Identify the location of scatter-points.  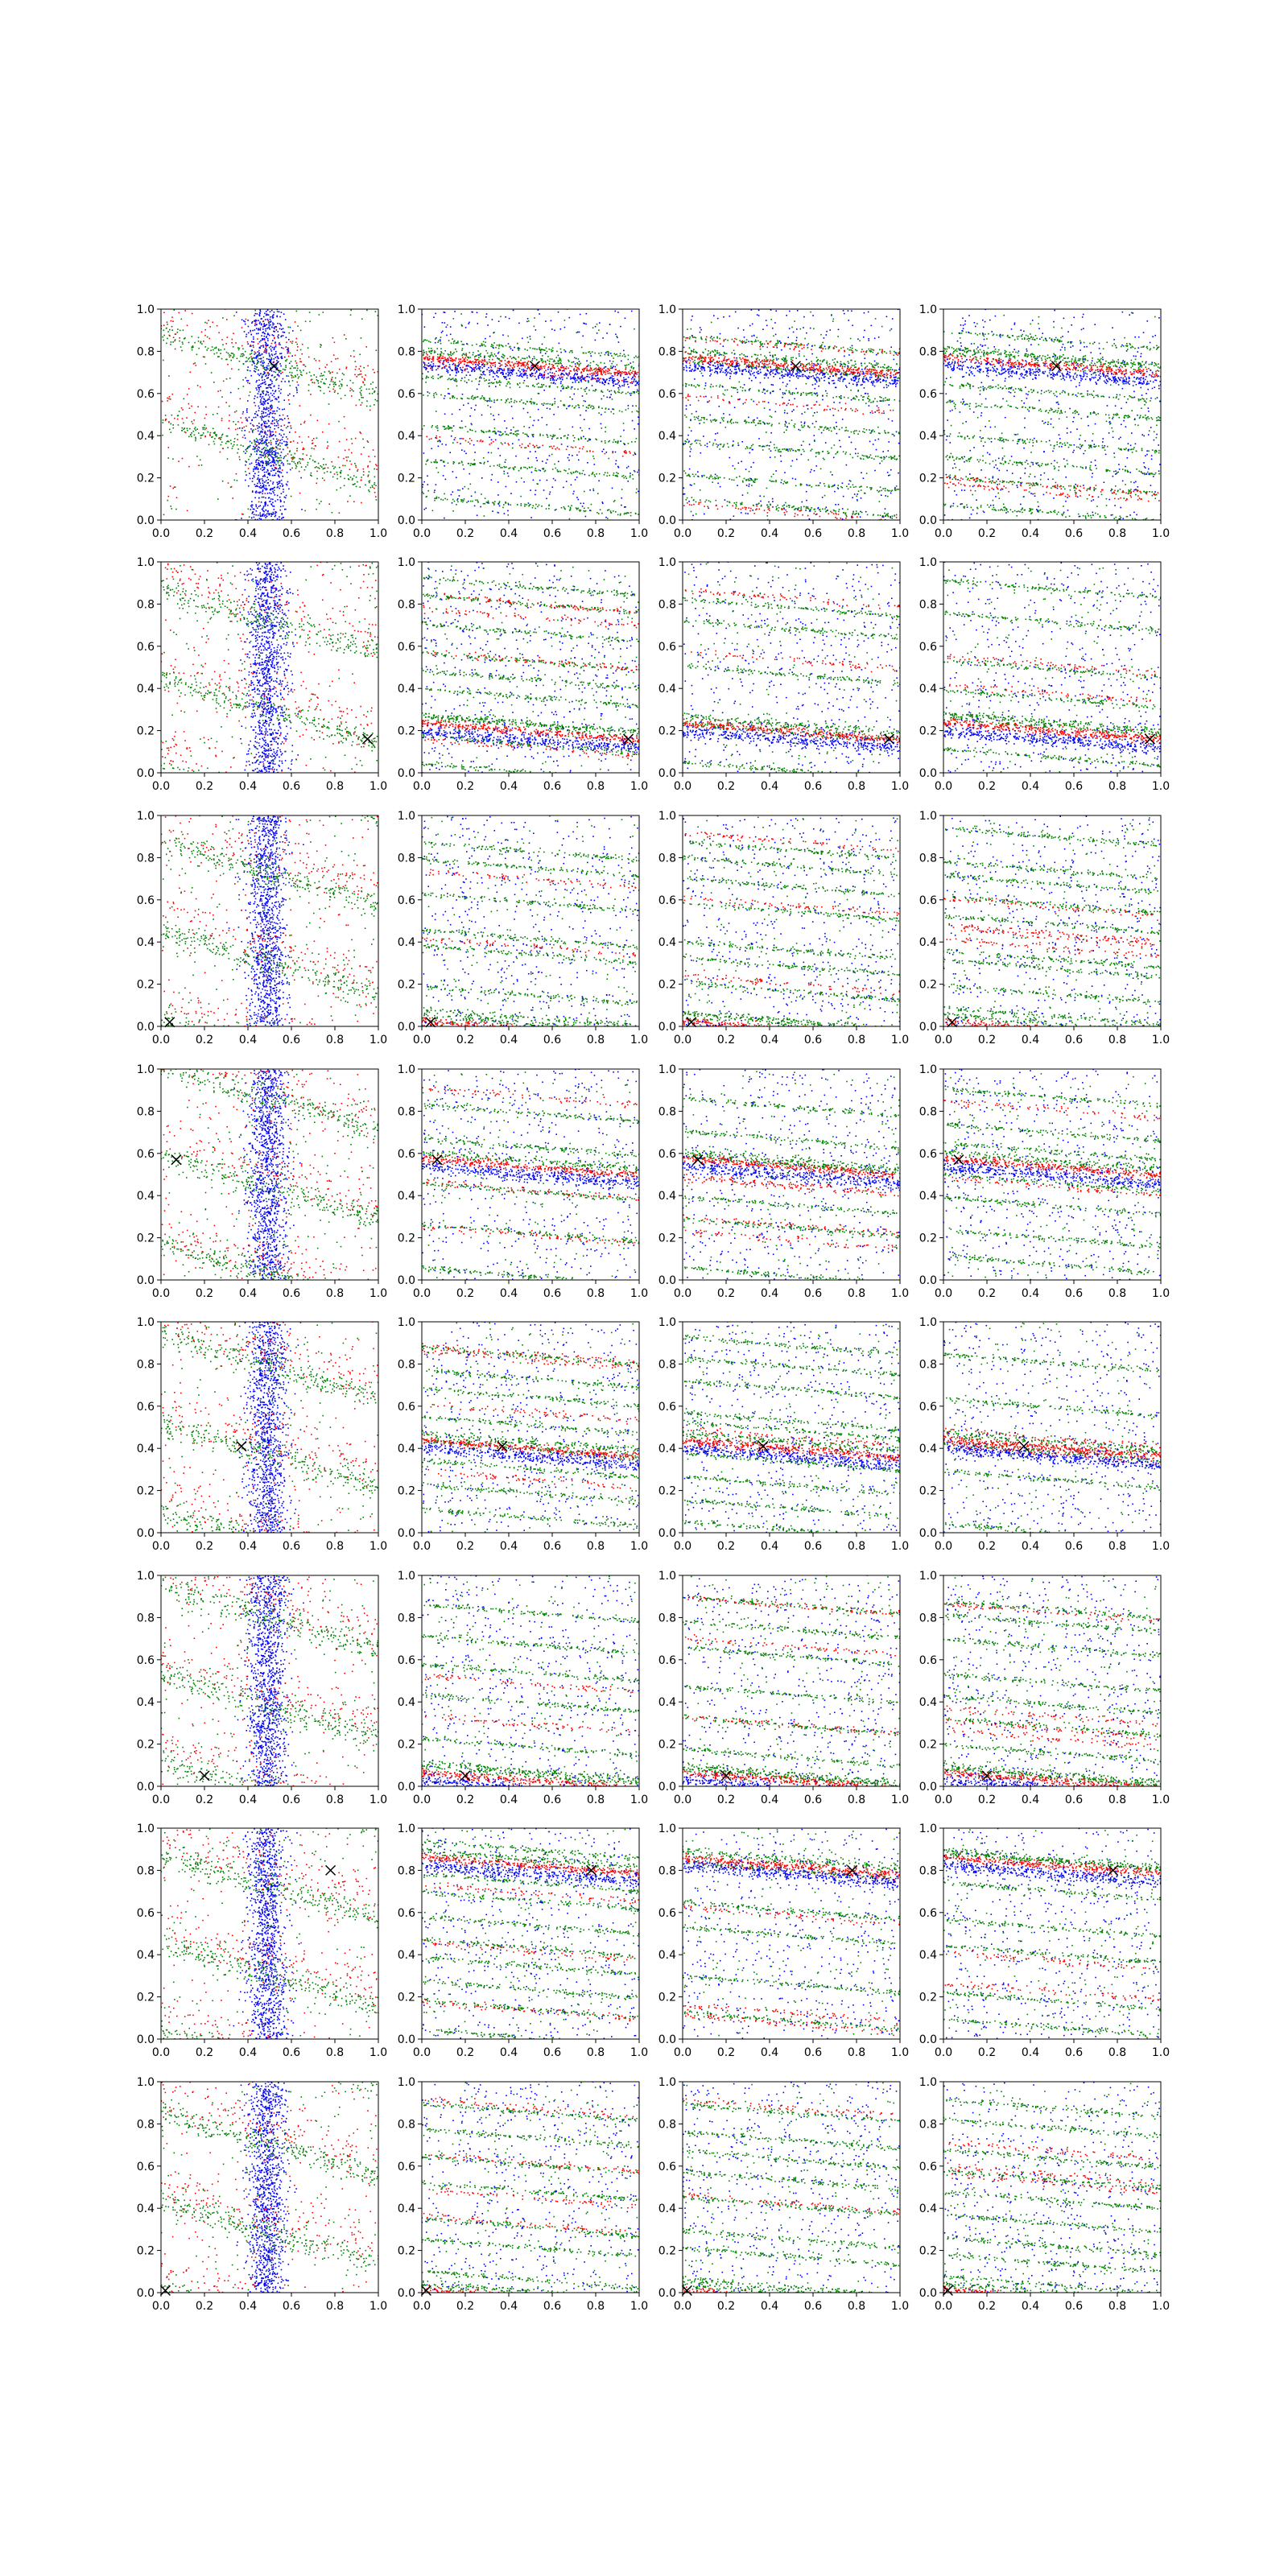
(531, 413).